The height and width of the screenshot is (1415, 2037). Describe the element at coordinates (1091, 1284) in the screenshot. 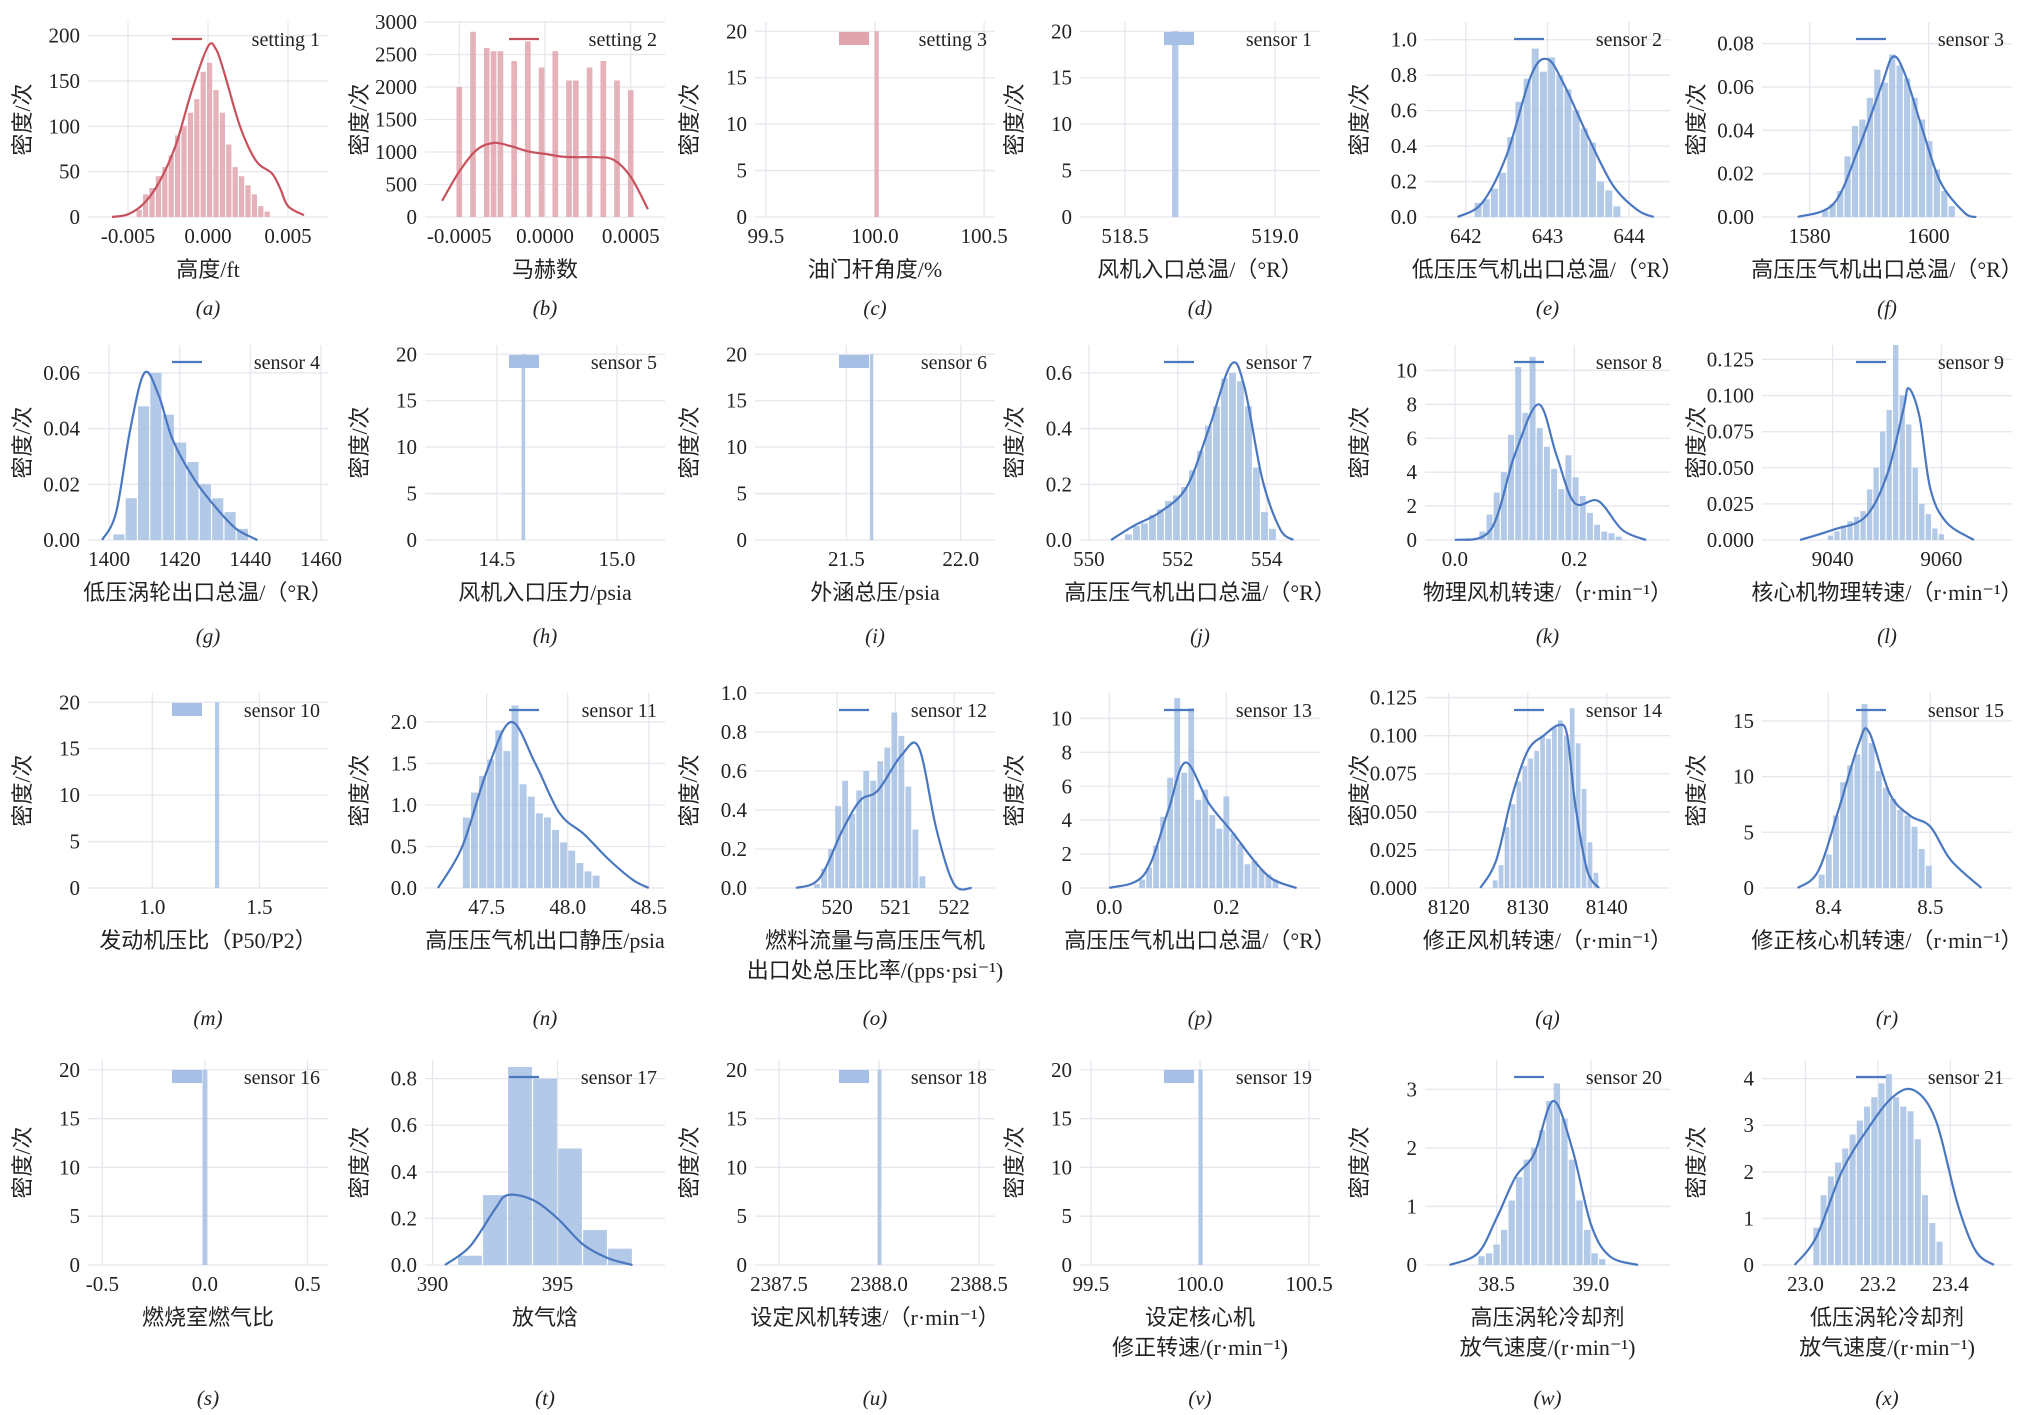

I see `x-tick-label: 99.5` at that location.